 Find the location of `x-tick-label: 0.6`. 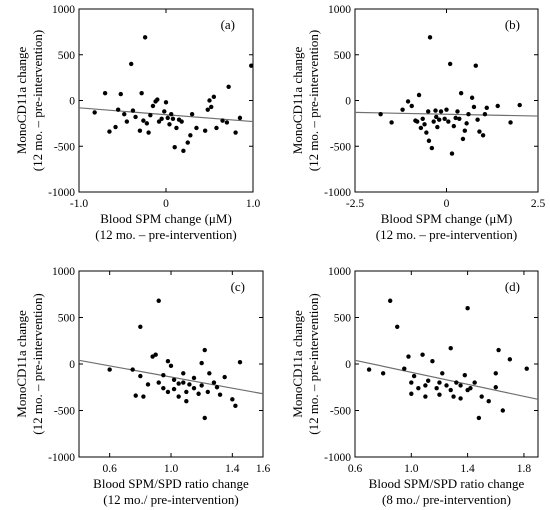

x-tick-label: 0.6 is located at coordinates (109, 469).